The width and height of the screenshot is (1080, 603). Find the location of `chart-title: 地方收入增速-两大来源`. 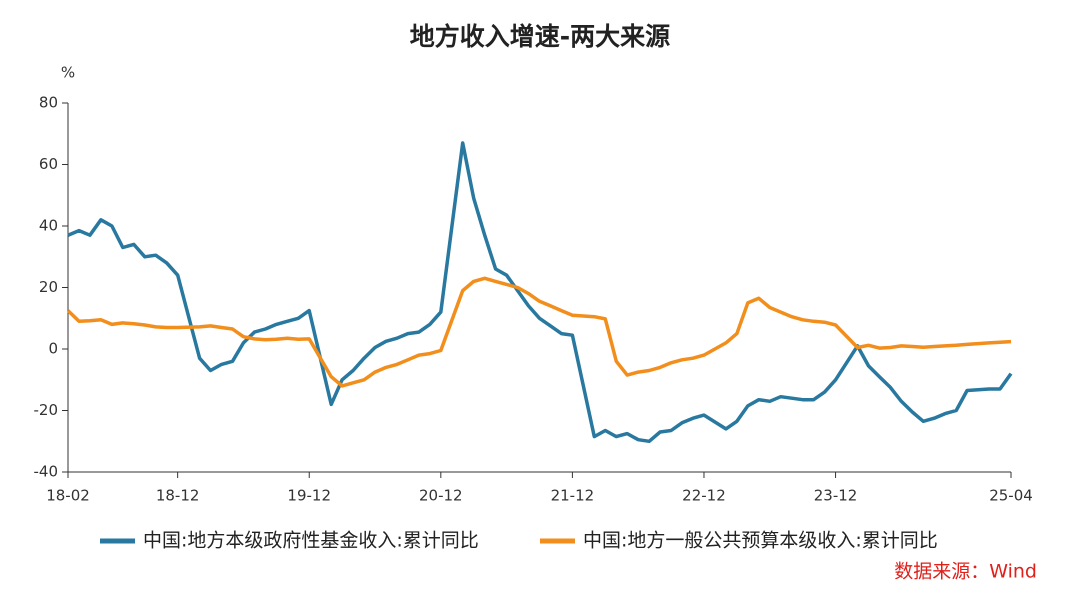

chart-title: 地方收入增速-两大来源 is located at coordinates (540, 36).